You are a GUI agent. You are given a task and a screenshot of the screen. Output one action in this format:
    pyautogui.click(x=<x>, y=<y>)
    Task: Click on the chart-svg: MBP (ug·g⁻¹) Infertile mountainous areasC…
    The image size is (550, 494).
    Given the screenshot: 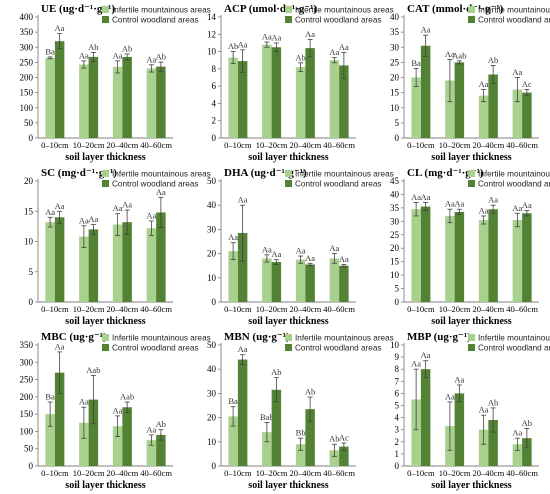 What is the action you would take?
    pyautogui.click(x=470, y=411)
    